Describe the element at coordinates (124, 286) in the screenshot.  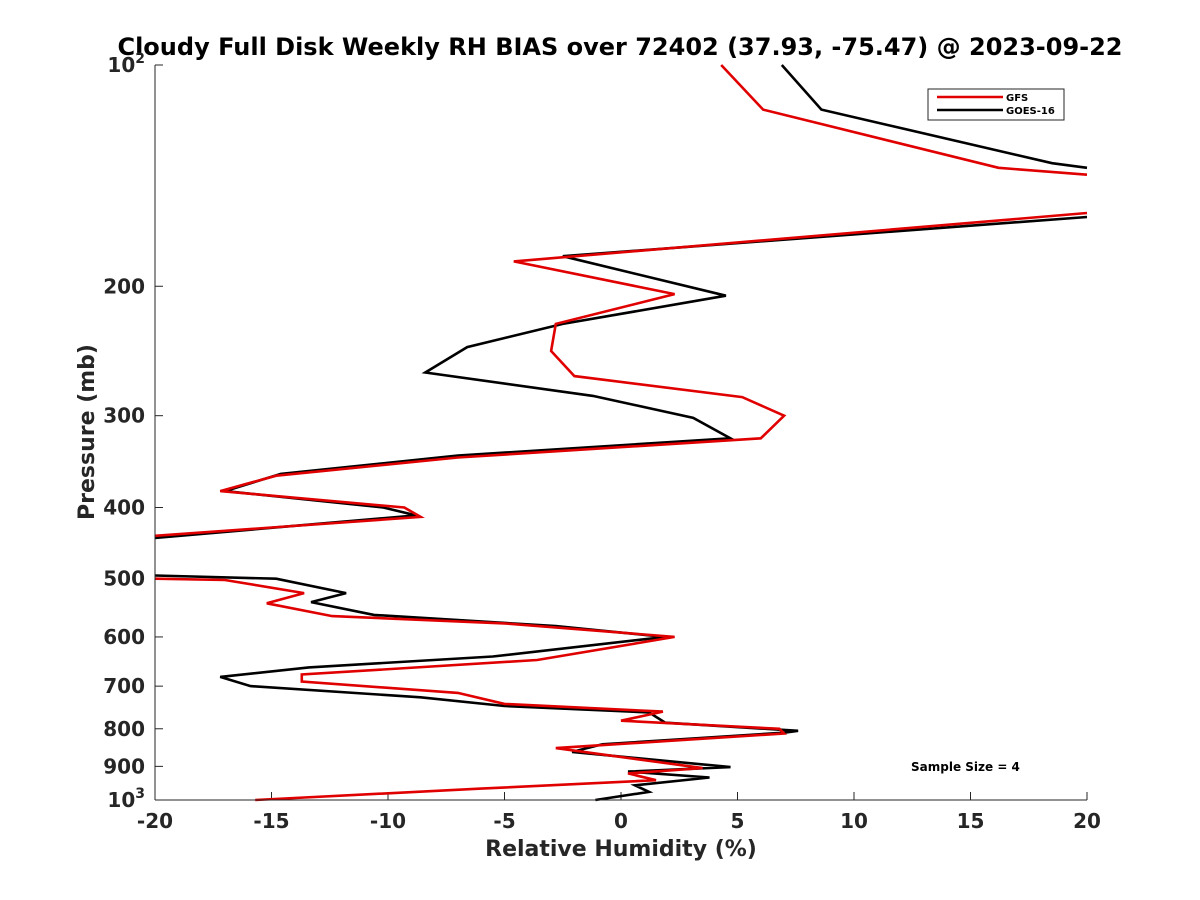
I see `y-tick-label: 200` at that location.